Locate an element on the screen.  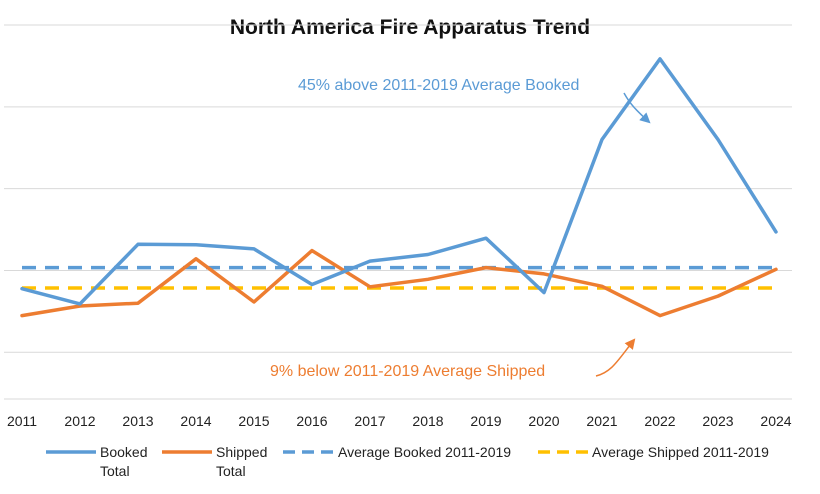
legend-label-shipped-line2: Total is located at coordinates (231, 471).